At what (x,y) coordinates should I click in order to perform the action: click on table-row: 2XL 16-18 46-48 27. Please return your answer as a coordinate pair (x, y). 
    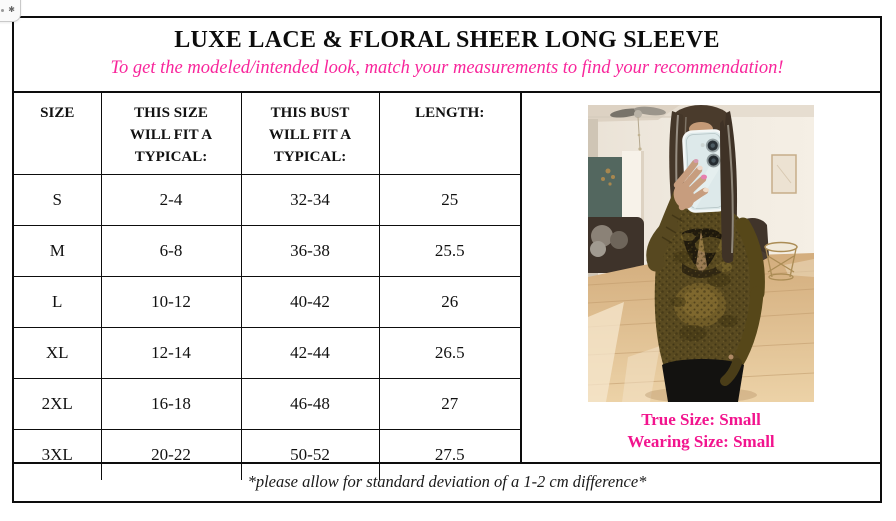
    Looking at the image, I should click on (267, 404).